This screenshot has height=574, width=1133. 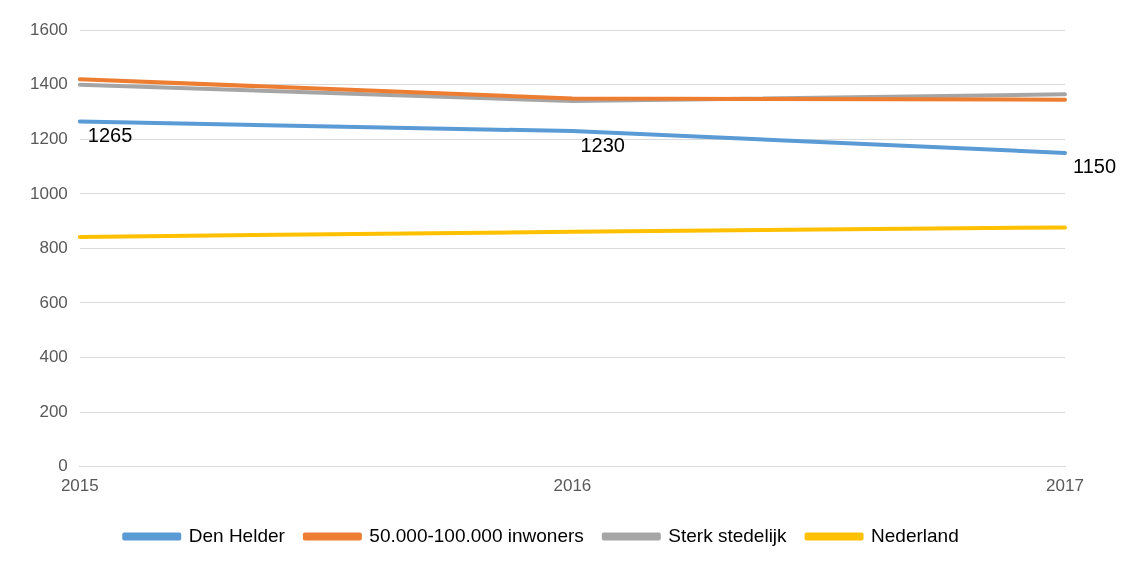 What do you see at coordinates (48, 84) in the screenshot?
I see `y-tick-label: 1400` at bounding box center [48, 84].